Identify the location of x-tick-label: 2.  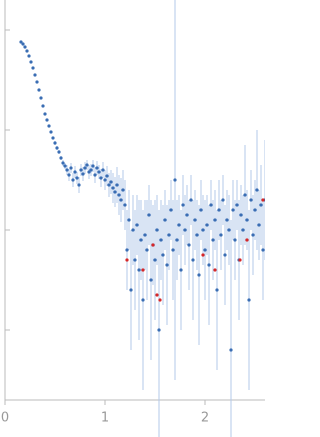
(205, 418).